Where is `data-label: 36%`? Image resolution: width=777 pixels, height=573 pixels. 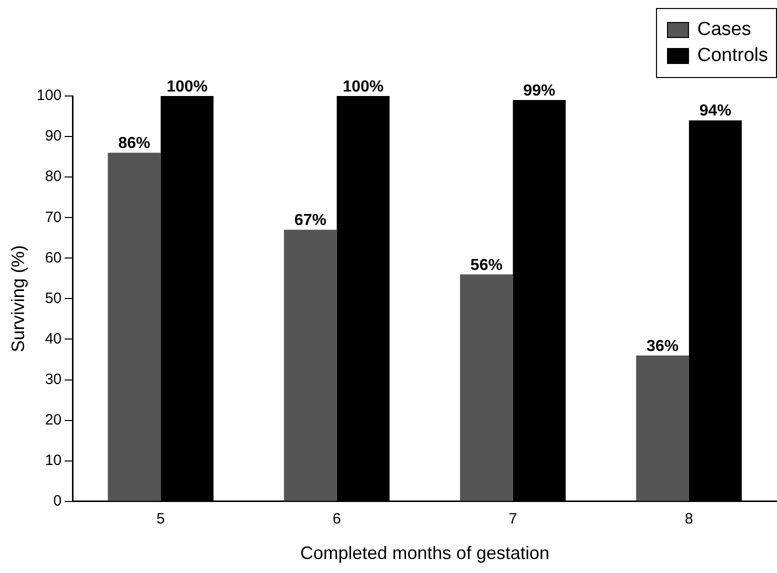 data-label: 36% is located at coordinates (662, 346).